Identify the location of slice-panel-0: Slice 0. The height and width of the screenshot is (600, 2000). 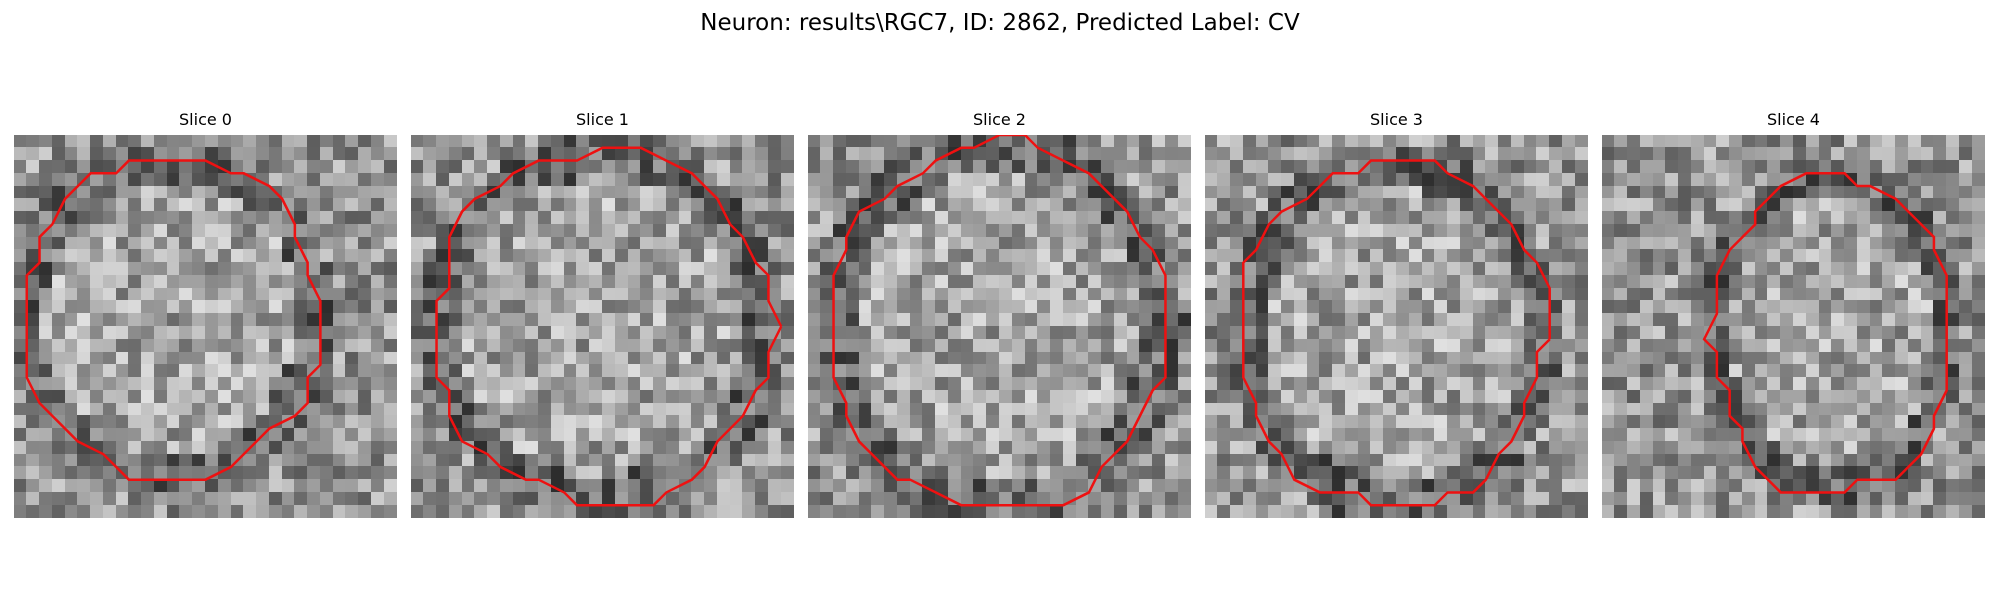
(205, 314).